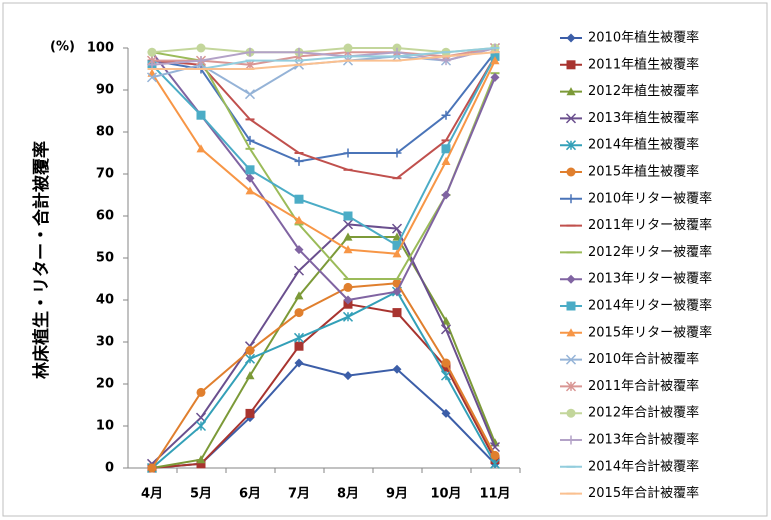  What do you see at coordinates (643, 145) in the screenshot?
I see `legend-label: 2014年植生被覆率` at bounding box center [643, 145].